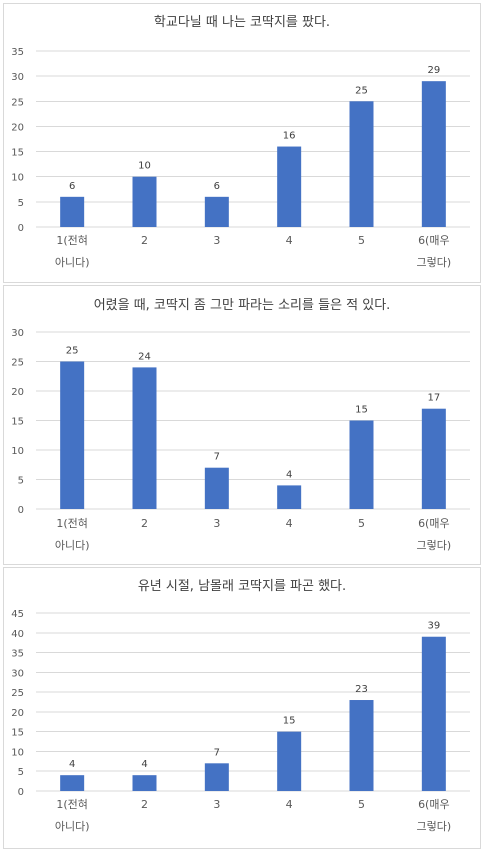  I want to click on data-label: 16, so click(289, 136).